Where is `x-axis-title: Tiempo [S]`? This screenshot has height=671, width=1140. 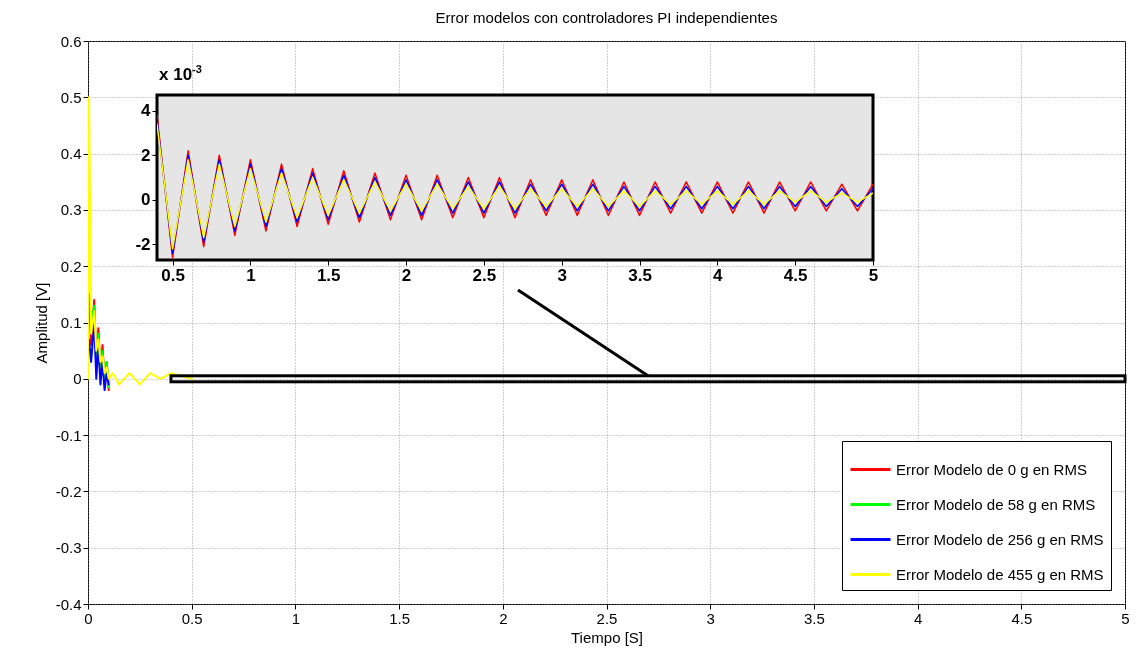 x-axis-title: Tiempo [S] is located at coordinates (607, 637).